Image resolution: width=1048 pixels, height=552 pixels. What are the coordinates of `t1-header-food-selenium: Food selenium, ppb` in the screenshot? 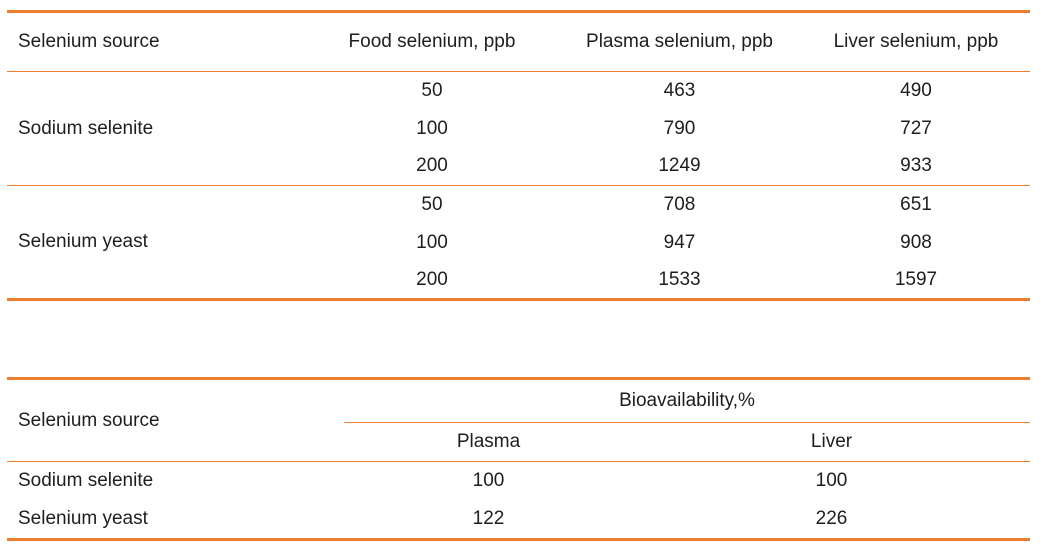 It's located at (432, 41).